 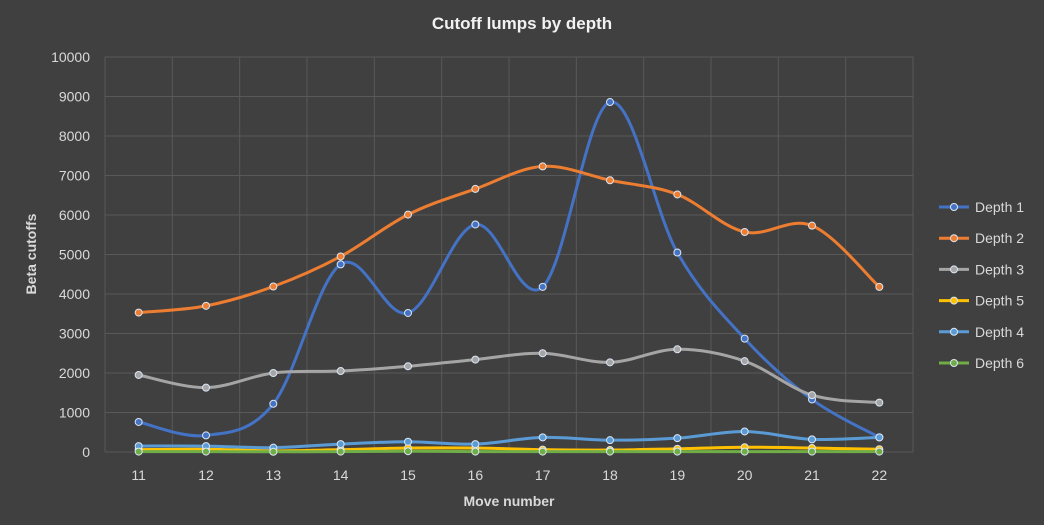 What do you see at coordinates (678, 475) in the screenshot?
I see `x-tick-label: 19` at bounding box center [678, 475].